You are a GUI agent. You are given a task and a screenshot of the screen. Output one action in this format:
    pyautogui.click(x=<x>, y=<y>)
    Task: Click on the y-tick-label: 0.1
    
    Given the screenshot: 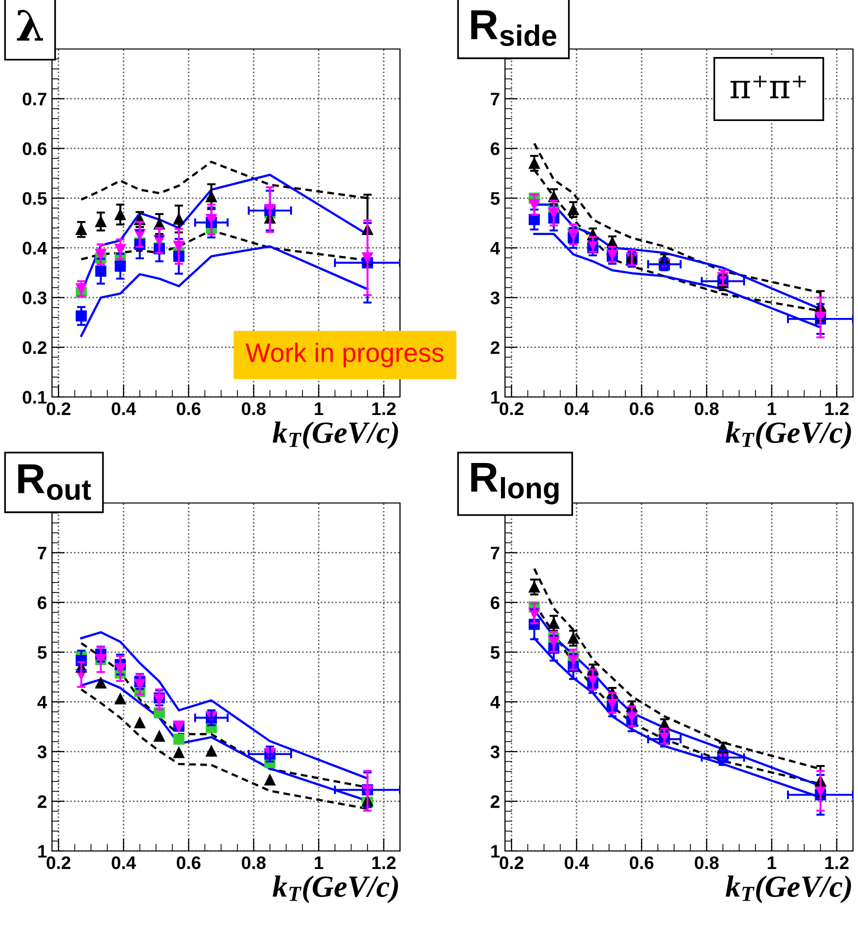 What is the action you would take?
    pyautogui.click(x=34, y=397)
    